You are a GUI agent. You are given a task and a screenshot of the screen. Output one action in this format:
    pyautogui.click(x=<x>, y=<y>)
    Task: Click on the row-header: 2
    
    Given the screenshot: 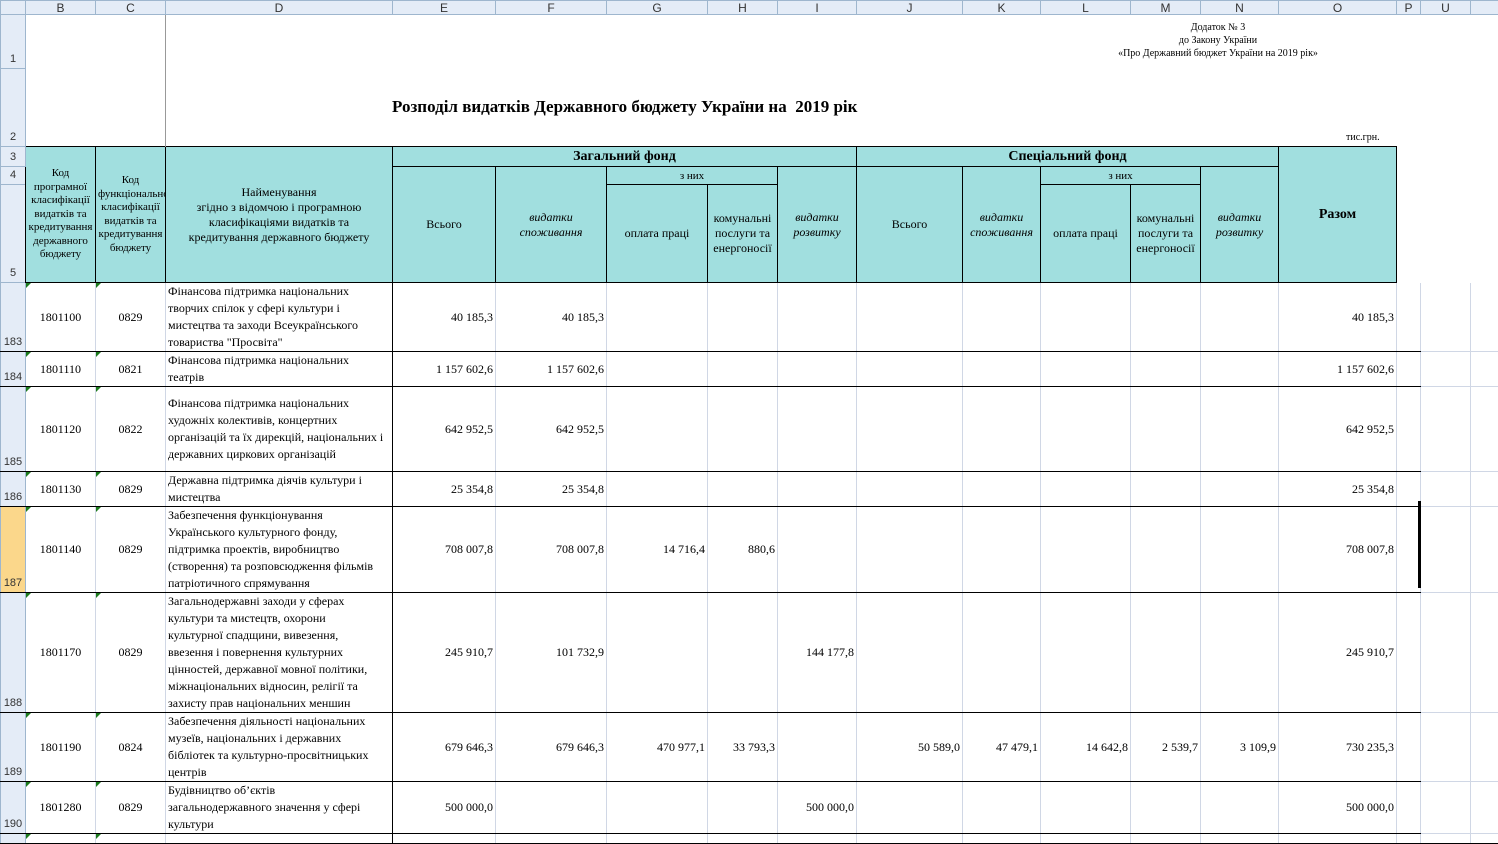 What is the action you would take?
    pyautogui.click(x=13, y=108)
    